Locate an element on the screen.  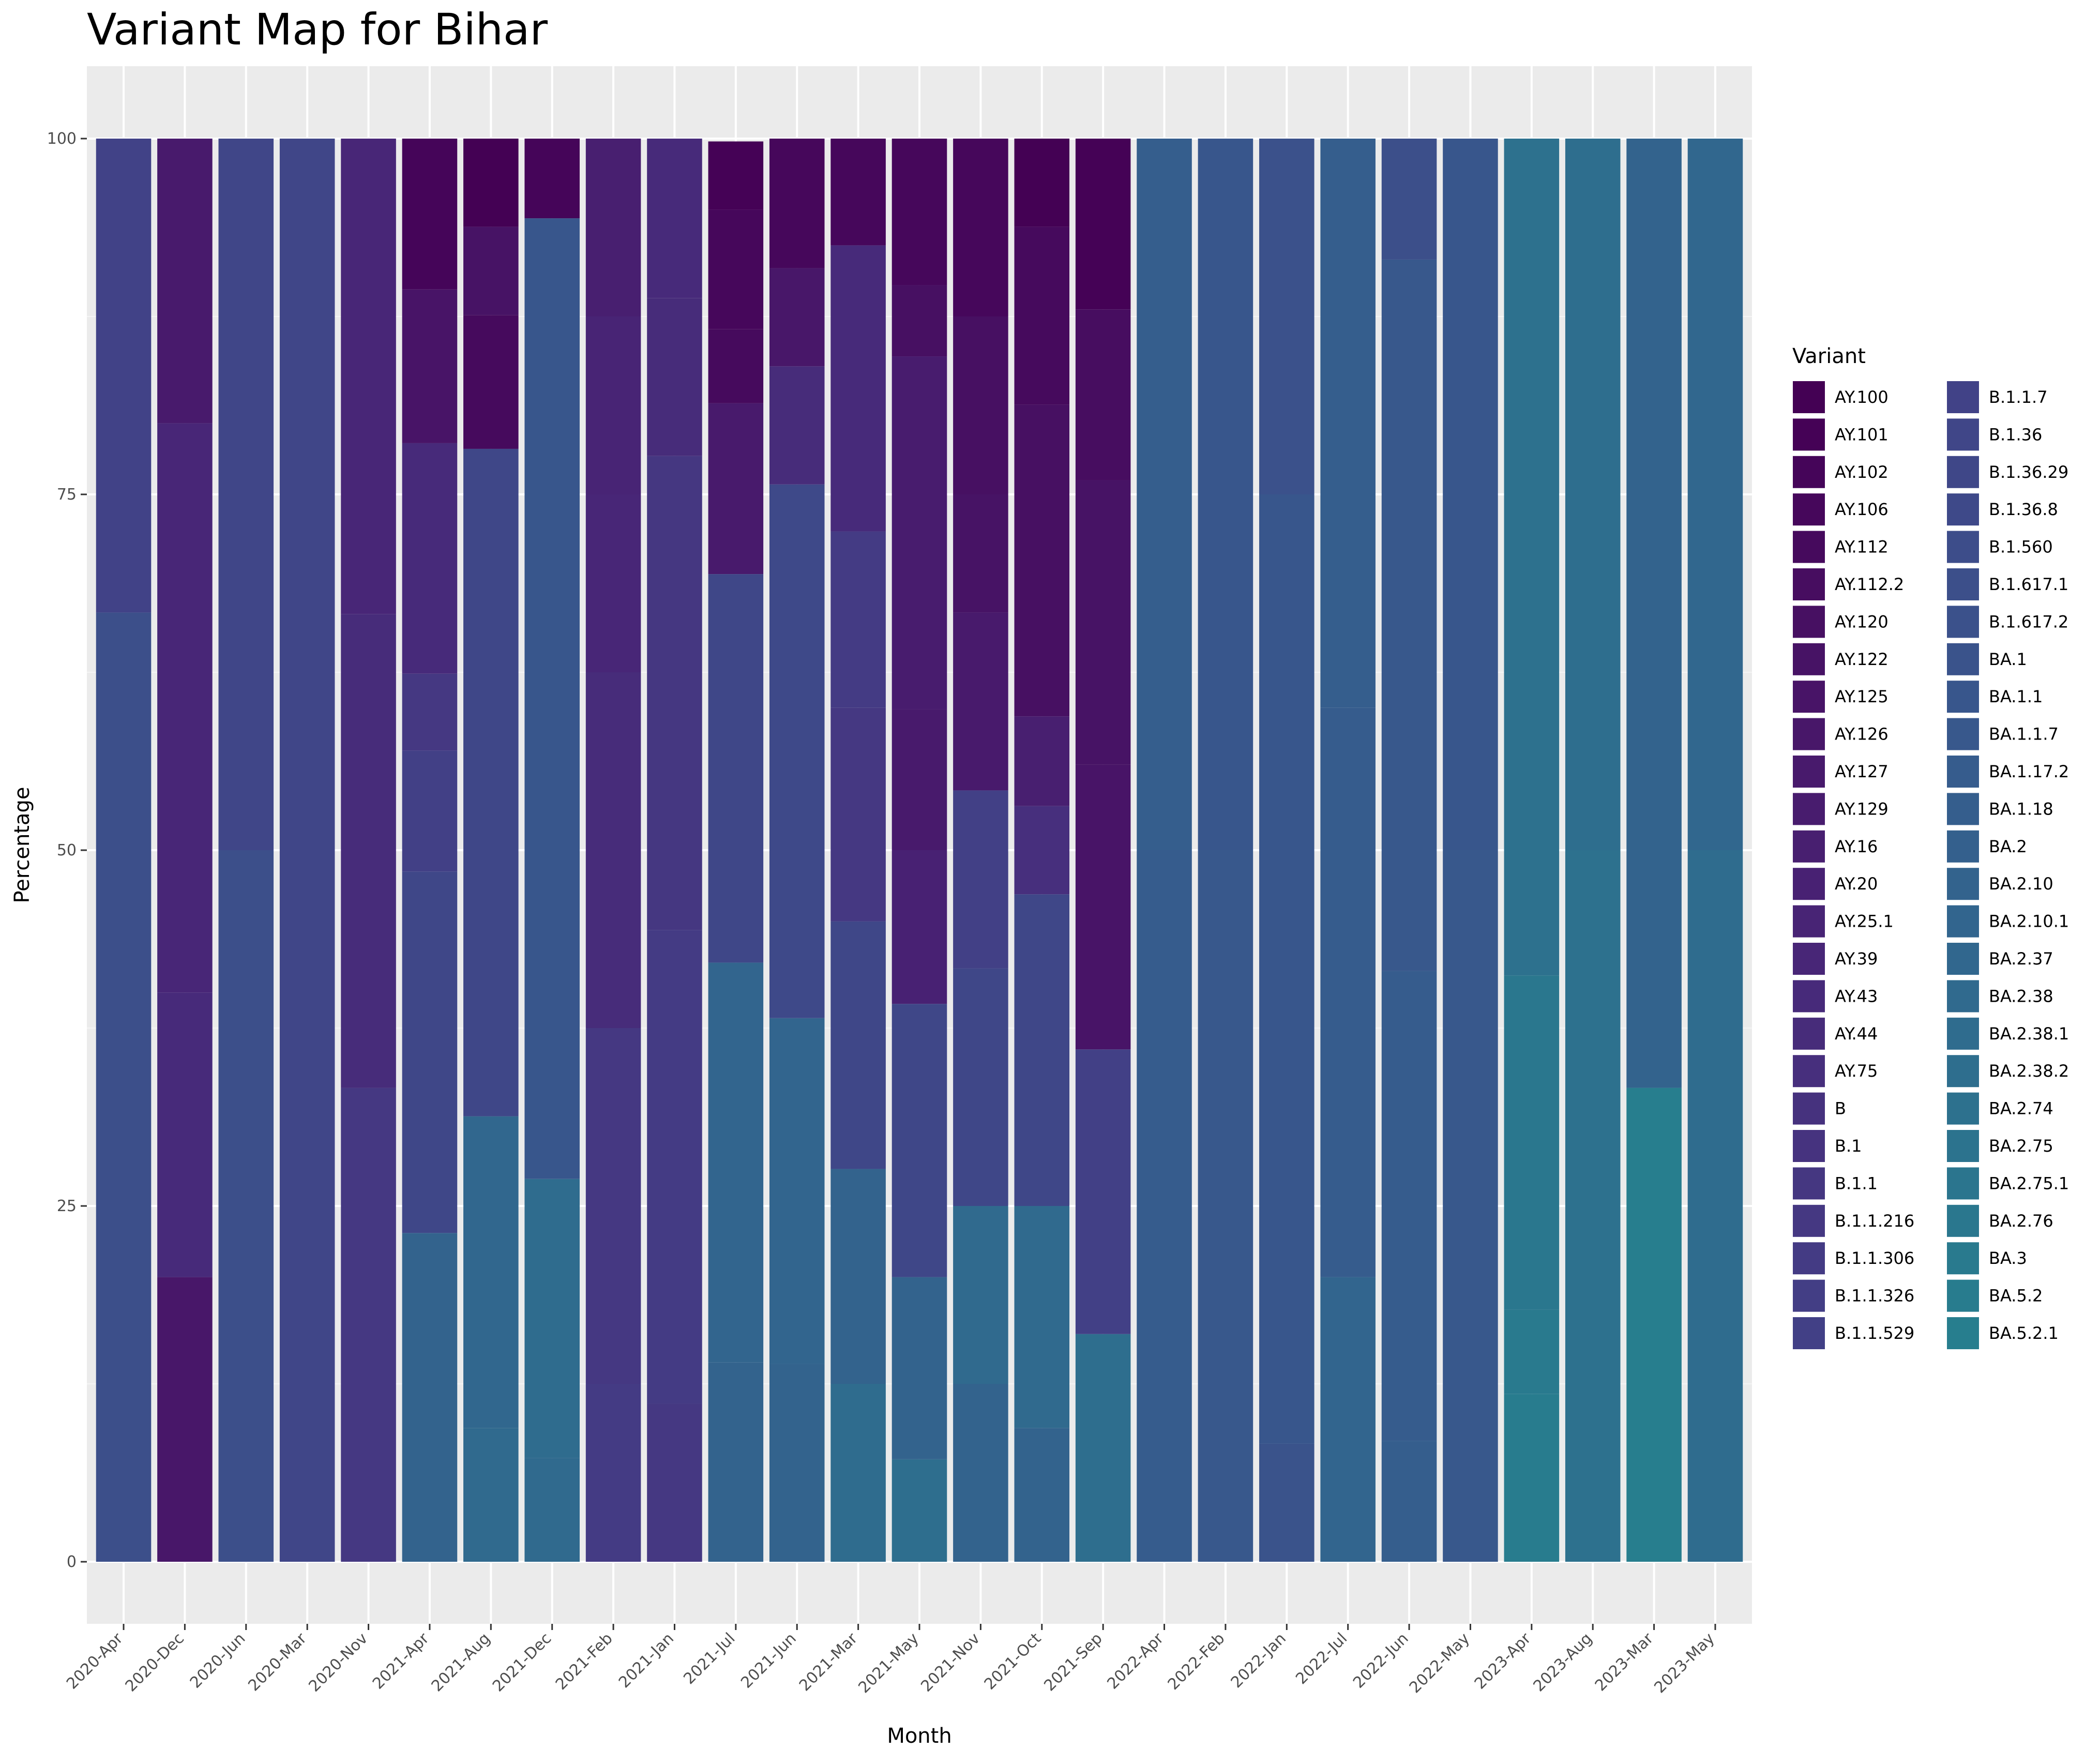
legend-item: BA.2.38.1 is located at coordinates (2007, 1034).